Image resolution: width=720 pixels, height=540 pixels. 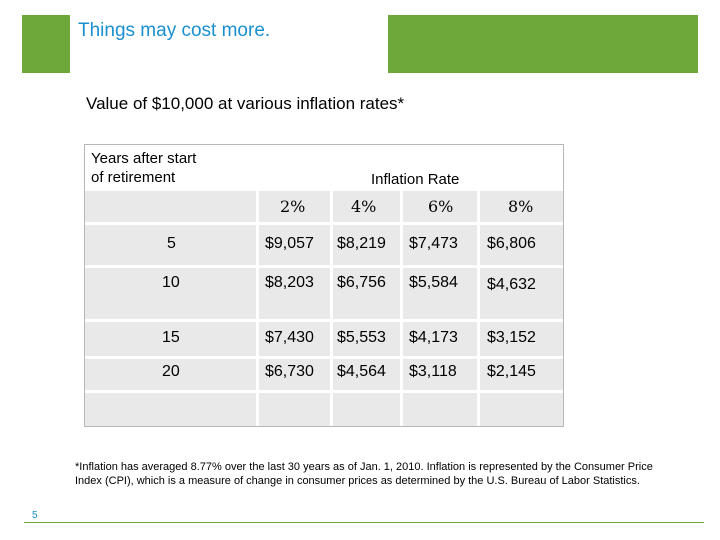 What do you see at coordinates (511, 243) in the screenshot?
I see `value-cell: $6,806` at bounding box center [511, 243].